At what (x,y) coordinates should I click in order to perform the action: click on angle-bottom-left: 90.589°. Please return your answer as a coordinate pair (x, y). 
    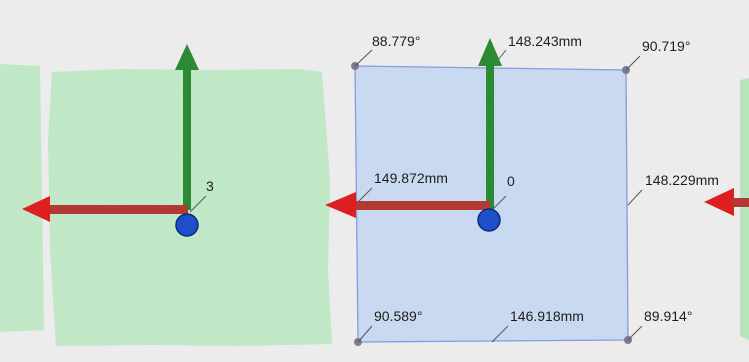
    Looking at the image, I should click on (398, 316).